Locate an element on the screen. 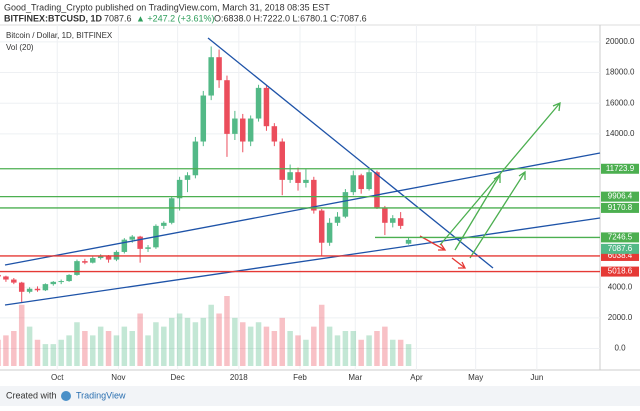  level-label: 11723.9 is located at coordinates (620, 168).